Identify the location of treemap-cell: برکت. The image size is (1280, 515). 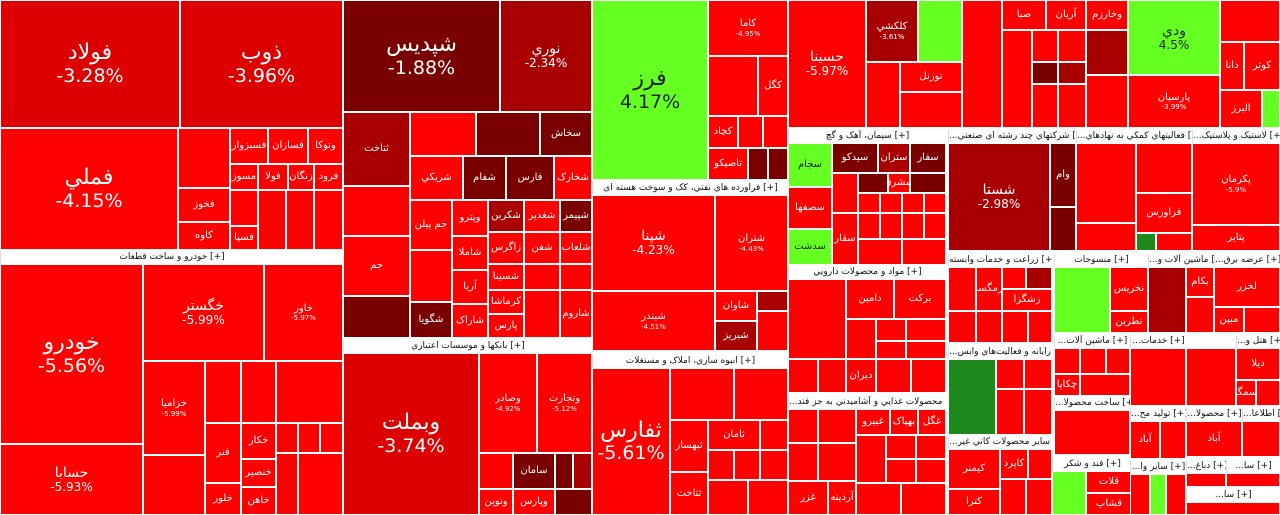
(920, 299).